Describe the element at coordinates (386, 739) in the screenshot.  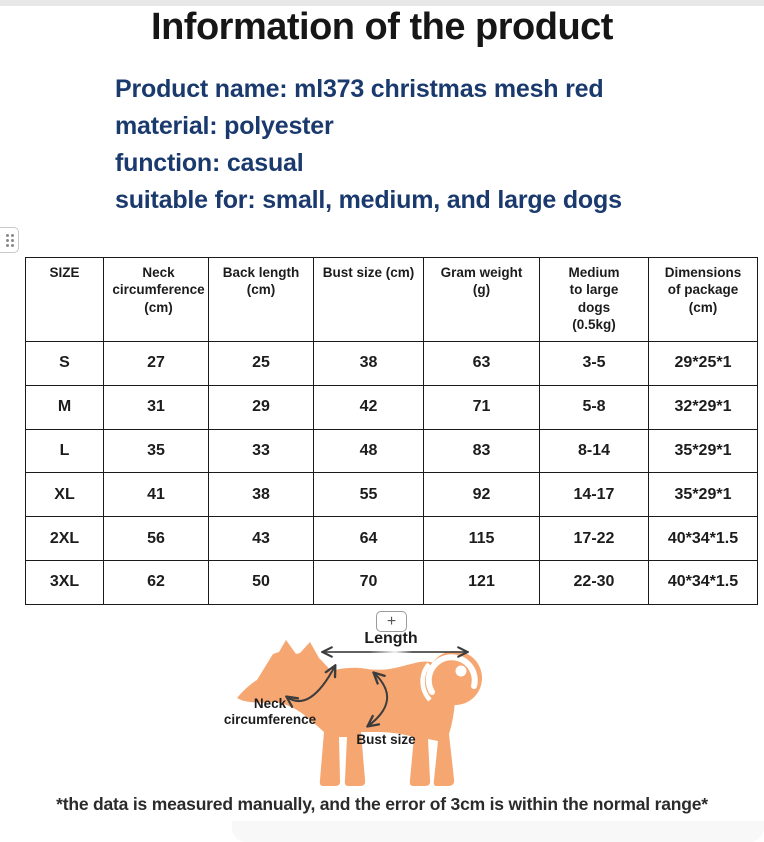
I see `bust-size-label: Bust size` at that location.